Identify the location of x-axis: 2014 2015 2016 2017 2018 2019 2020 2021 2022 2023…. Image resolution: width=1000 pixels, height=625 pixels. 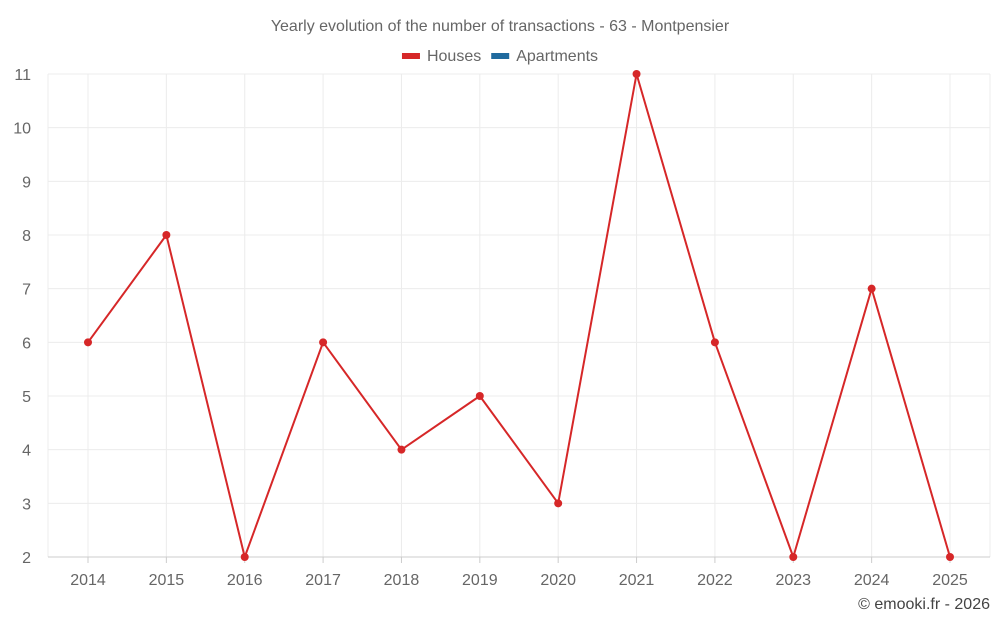
(519, 572).